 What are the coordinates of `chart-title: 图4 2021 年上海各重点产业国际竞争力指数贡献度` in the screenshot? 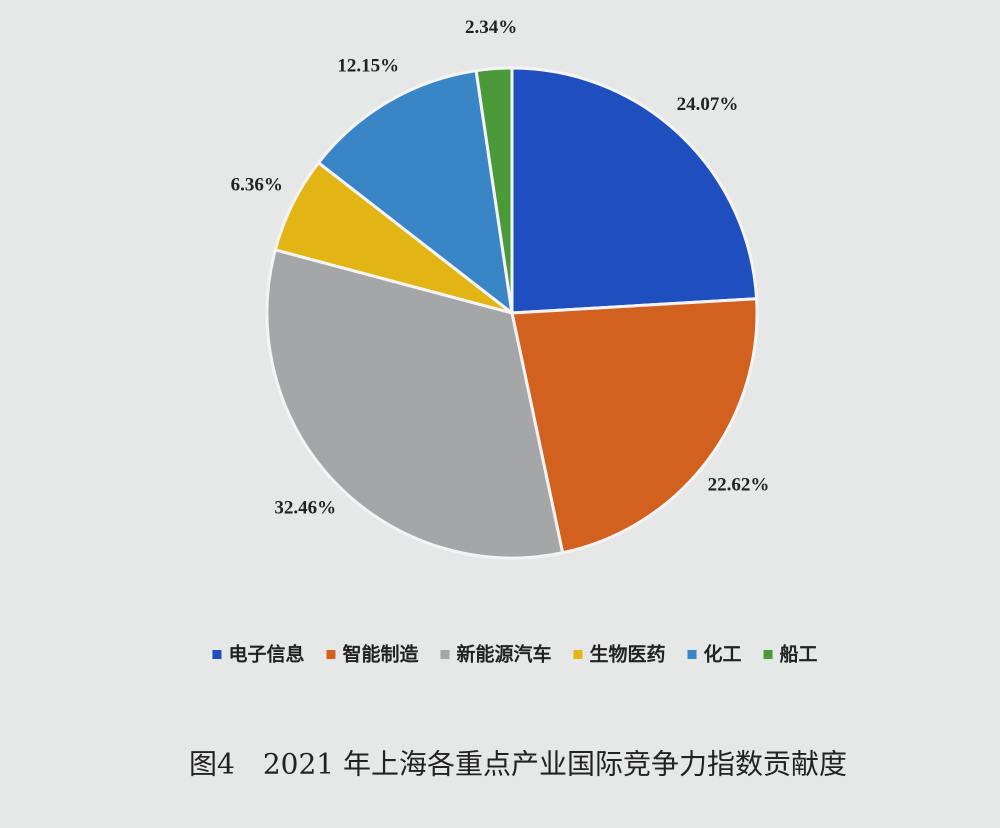 It's located at (518, 764).